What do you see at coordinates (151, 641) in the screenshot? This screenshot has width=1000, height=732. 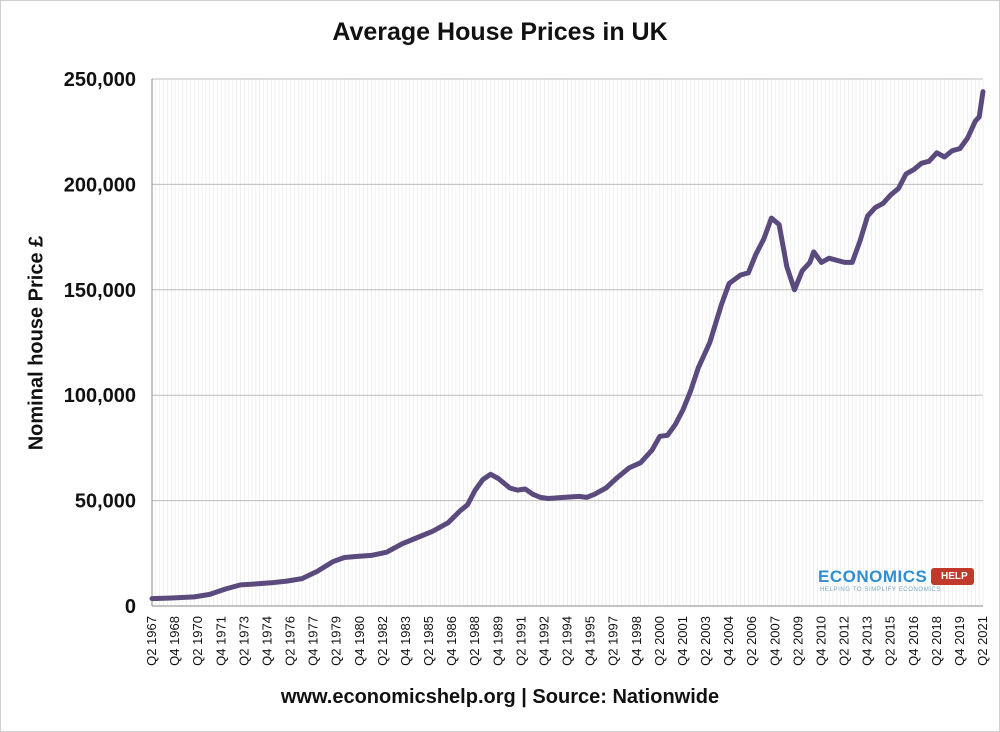 I see `x-tick-label: Q2 1967` at bounding box center [151, 641].